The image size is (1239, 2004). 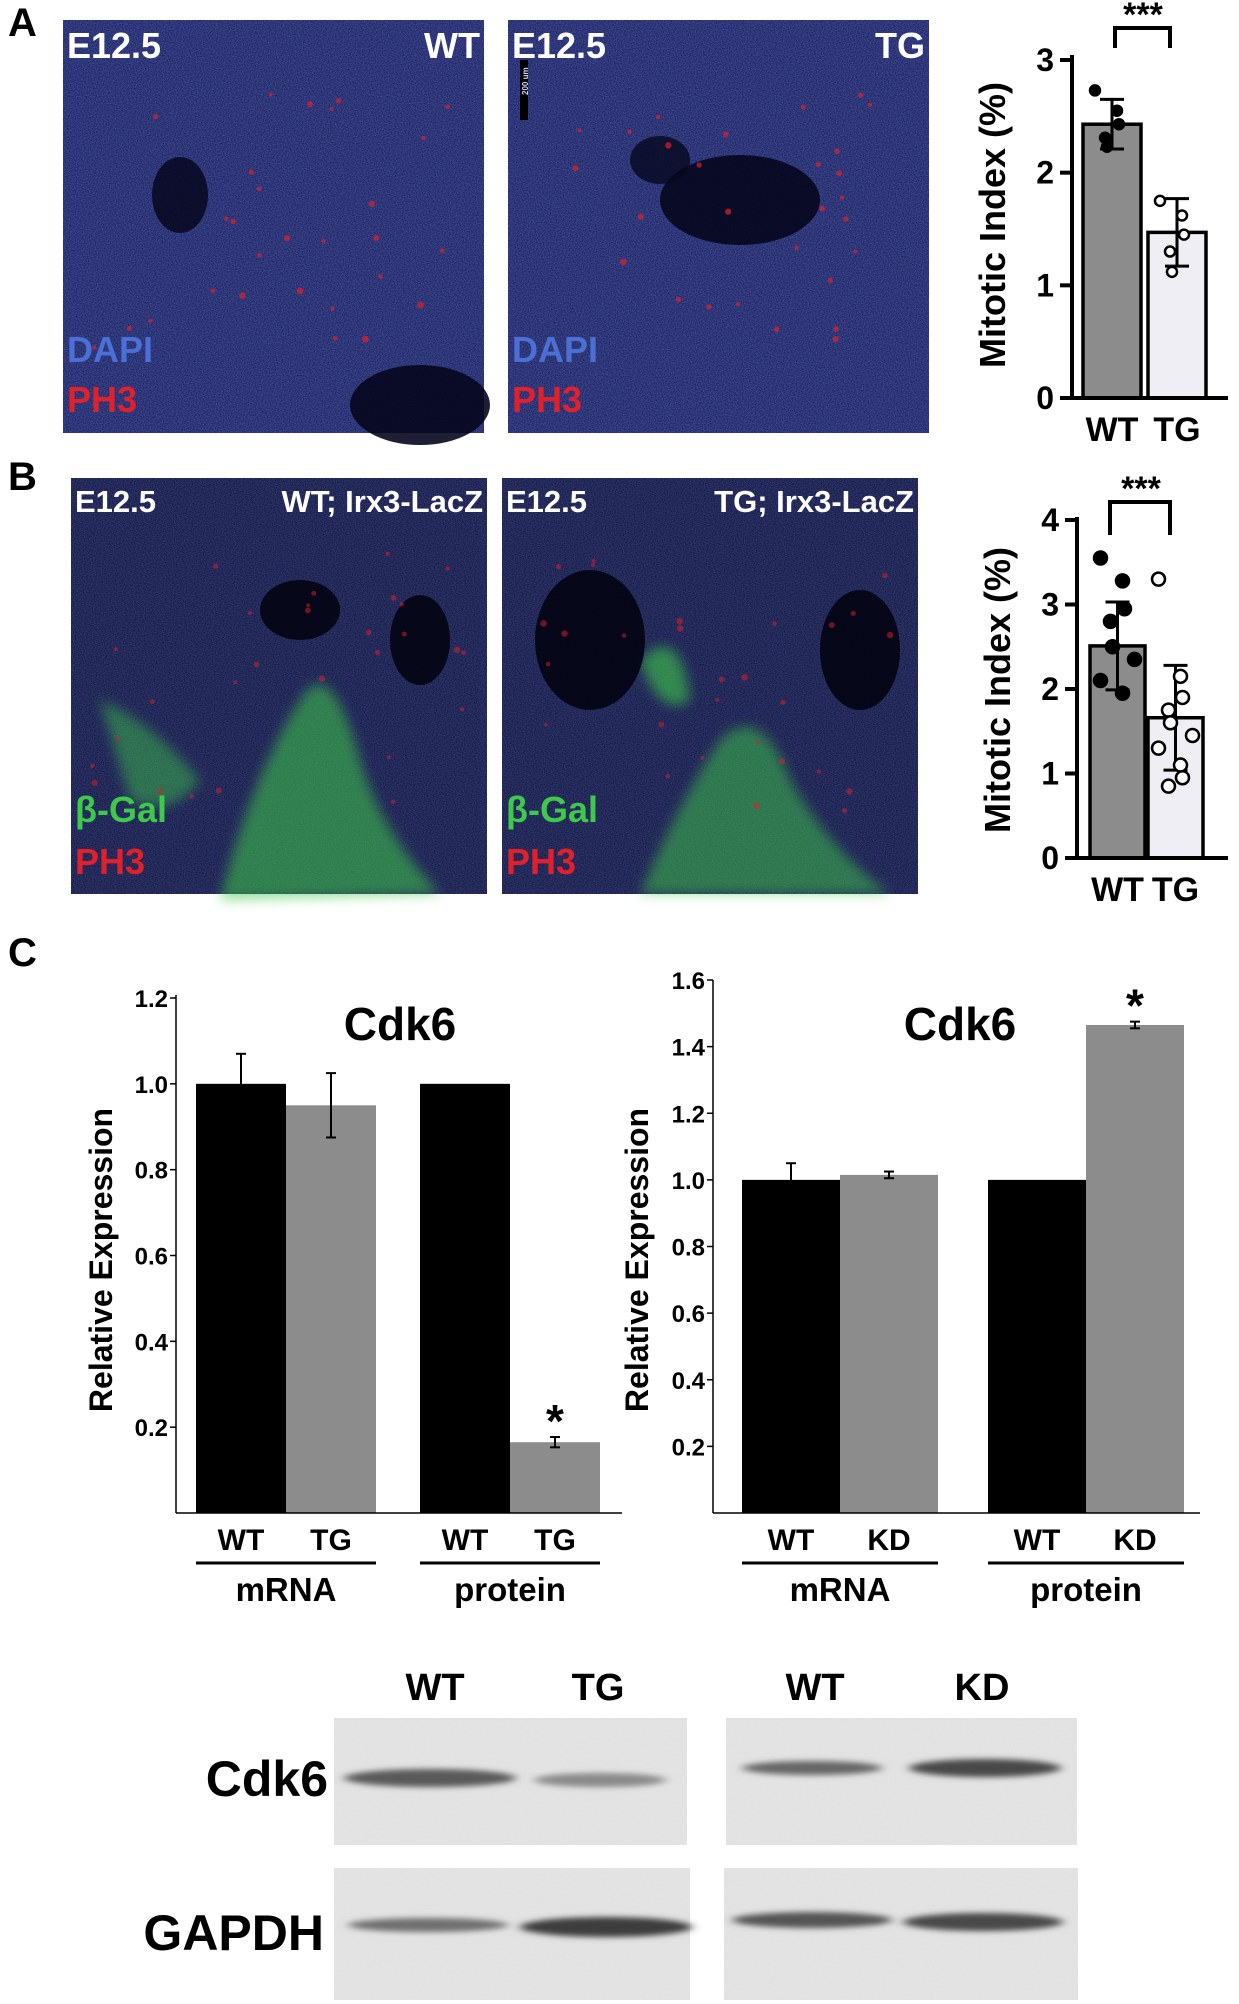 What do you see at coordinates (525, 81) in the screenshot?
I see `micrograph-a-tg-scalebar: 200 um` at bounding box center [525, 81].